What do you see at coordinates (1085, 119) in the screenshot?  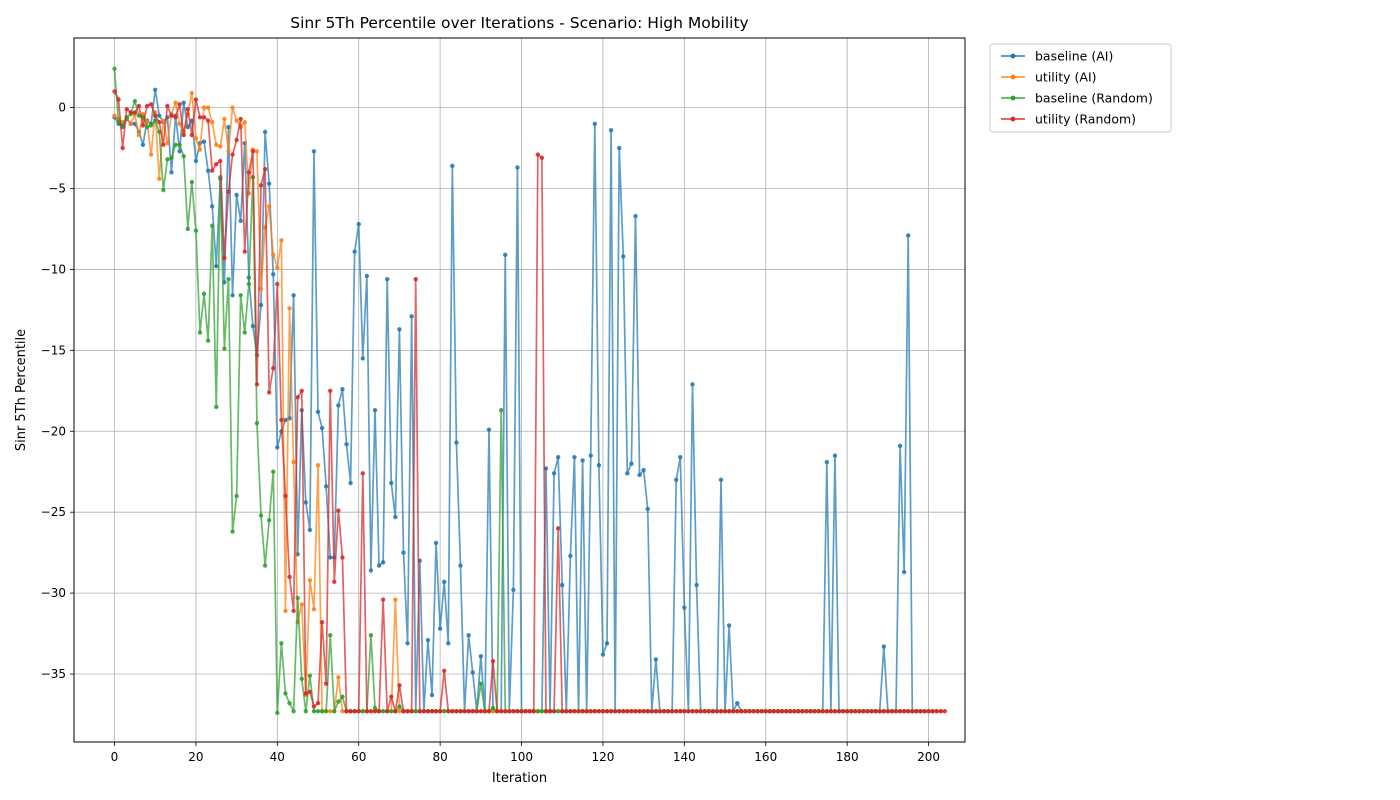 I see `legend-label: utility (Random)` at bounding box center [1085, 119].